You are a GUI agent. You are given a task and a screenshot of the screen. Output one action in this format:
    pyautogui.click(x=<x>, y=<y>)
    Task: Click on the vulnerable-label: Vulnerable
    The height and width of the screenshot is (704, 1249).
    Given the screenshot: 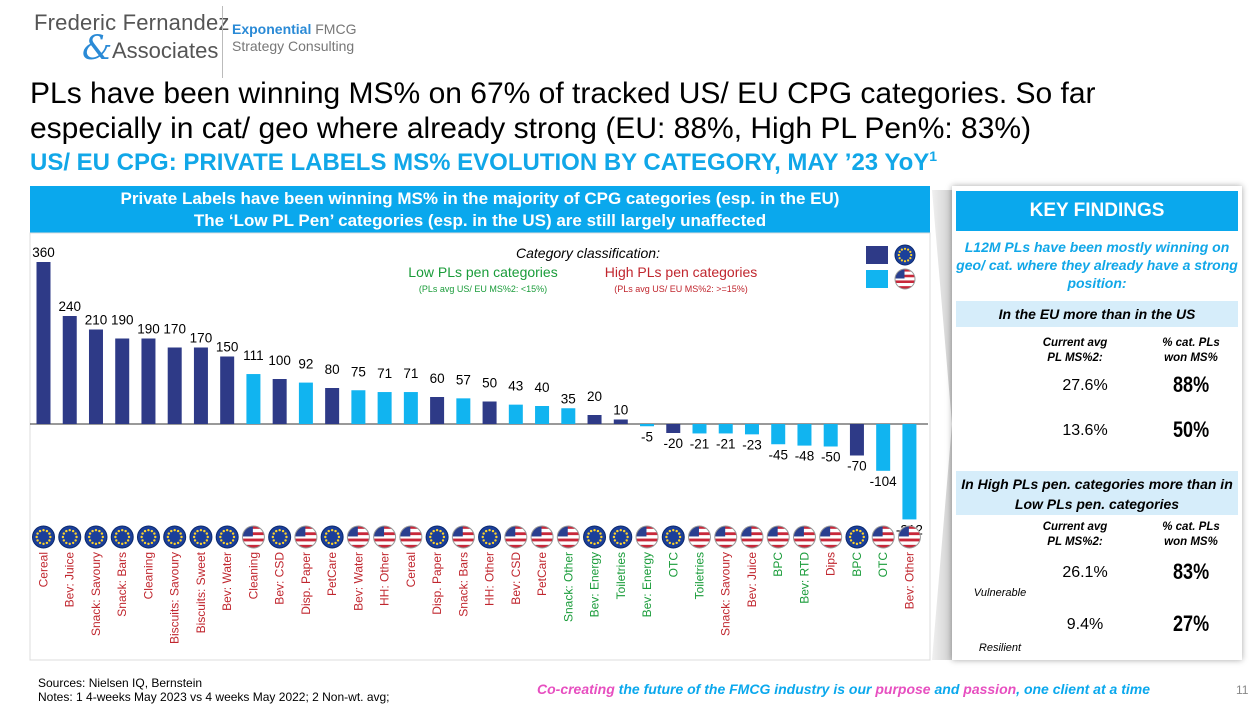 What is the action you would take?
    pyautogui.click(x=1000, y=593)
    